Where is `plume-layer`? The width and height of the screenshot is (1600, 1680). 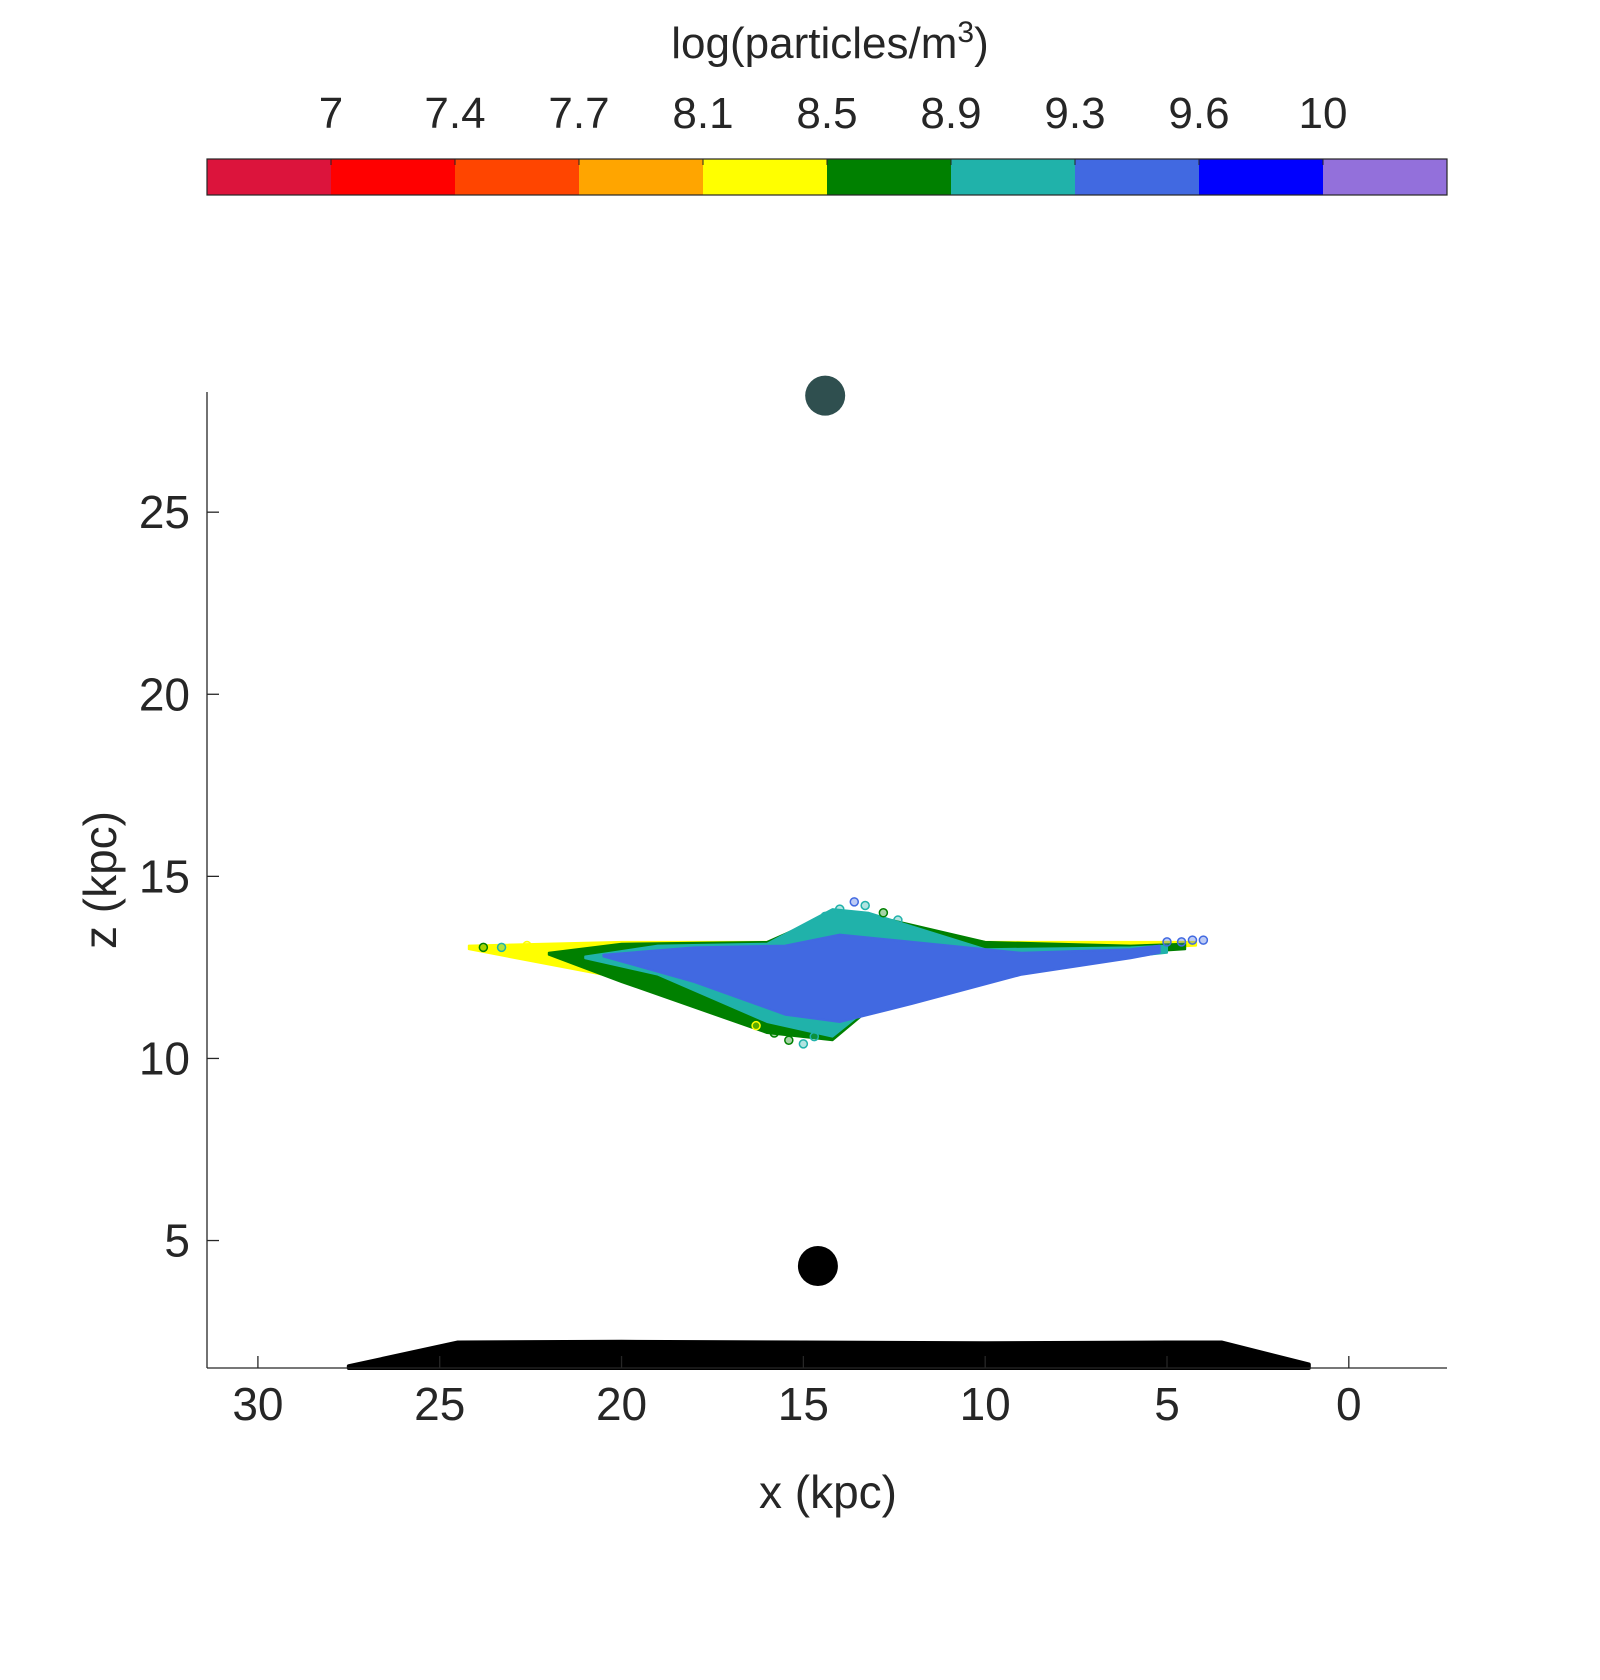
plume-layer is located at coordinates (881, 978).